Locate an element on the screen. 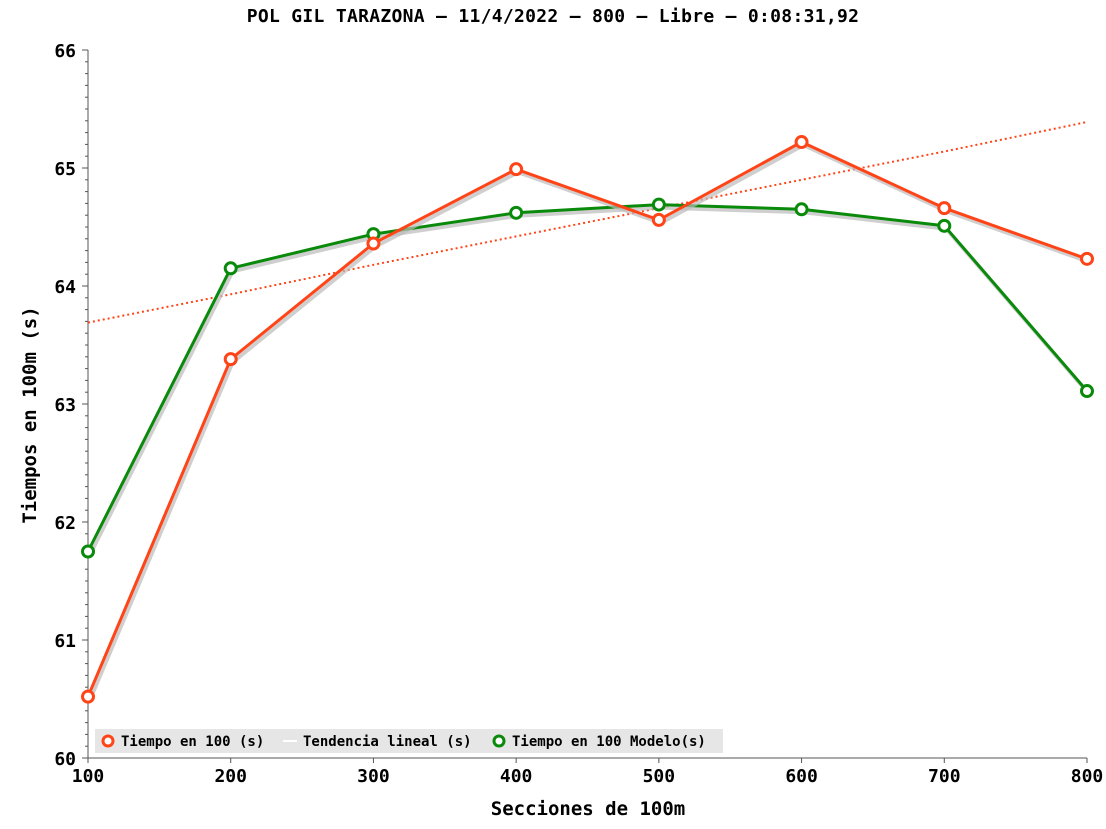 Image resolution: width=1106 pixels, height=829 pixels. x-tick-label: 600 is located at coordinates (801, 776).